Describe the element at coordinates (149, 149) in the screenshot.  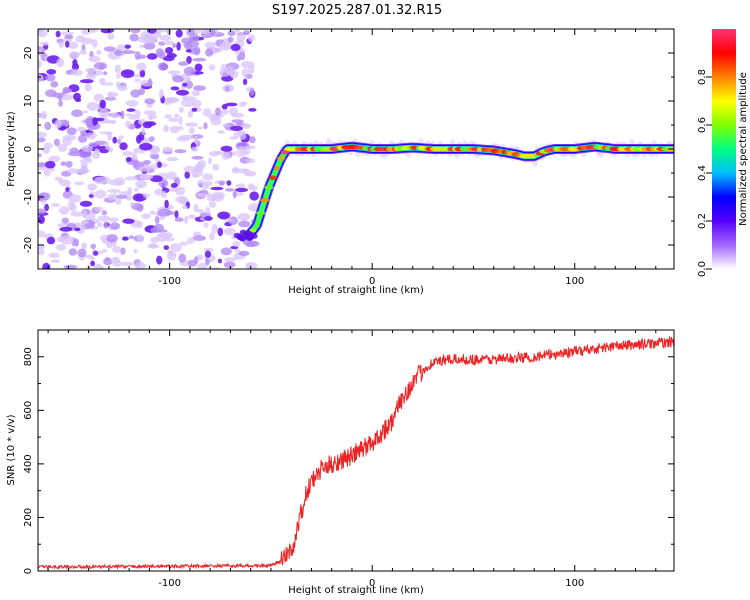
I see `spectrogram-noise` at that location.